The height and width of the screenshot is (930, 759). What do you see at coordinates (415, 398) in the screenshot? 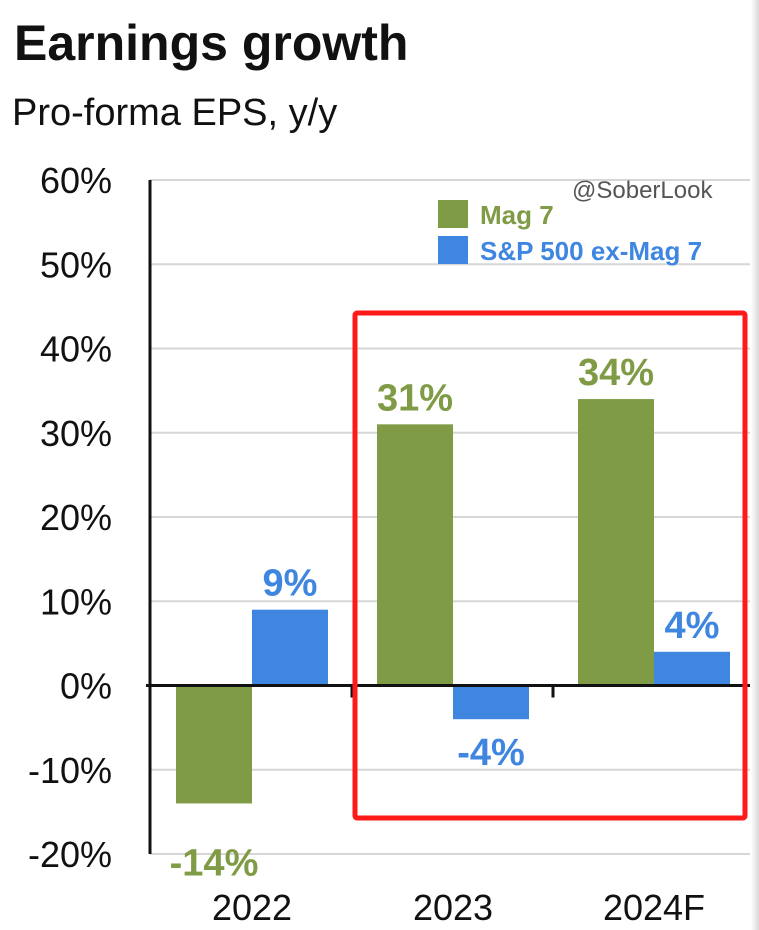
I see `data-label: 31%` at bounding box center [415, 398].